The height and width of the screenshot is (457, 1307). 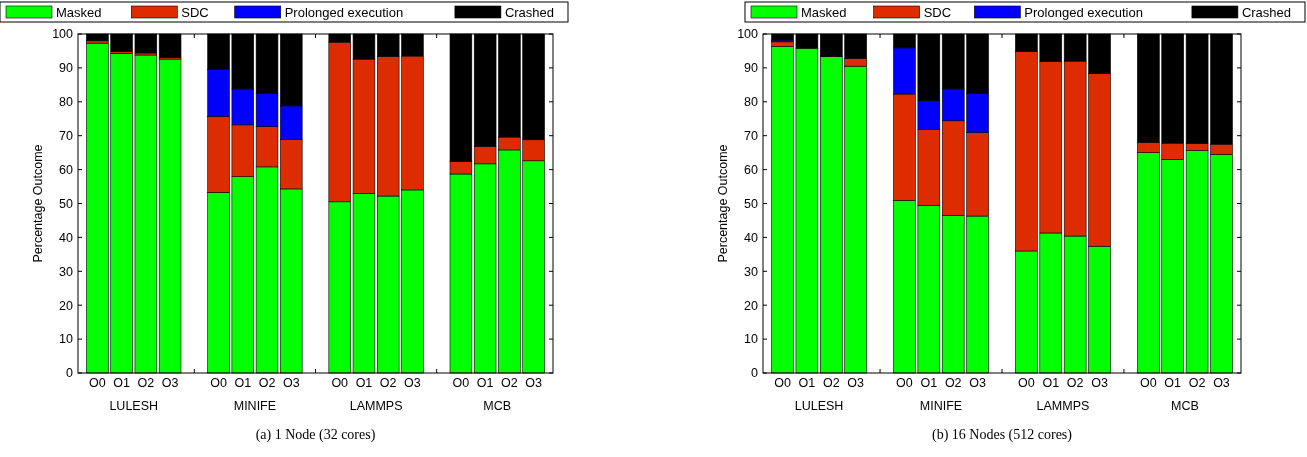 I want to click on text: (b) 16 Nodes (512 cores), so click(x=1002, y=435).